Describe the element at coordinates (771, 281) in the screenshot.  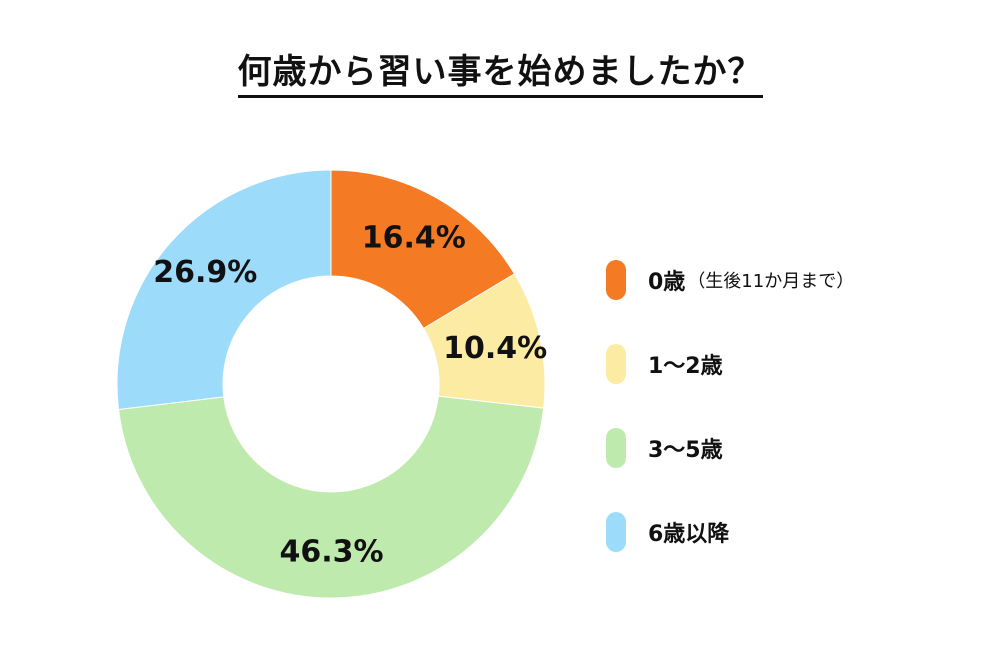
I see `legend-note: （生後11か月まで）` at that location.